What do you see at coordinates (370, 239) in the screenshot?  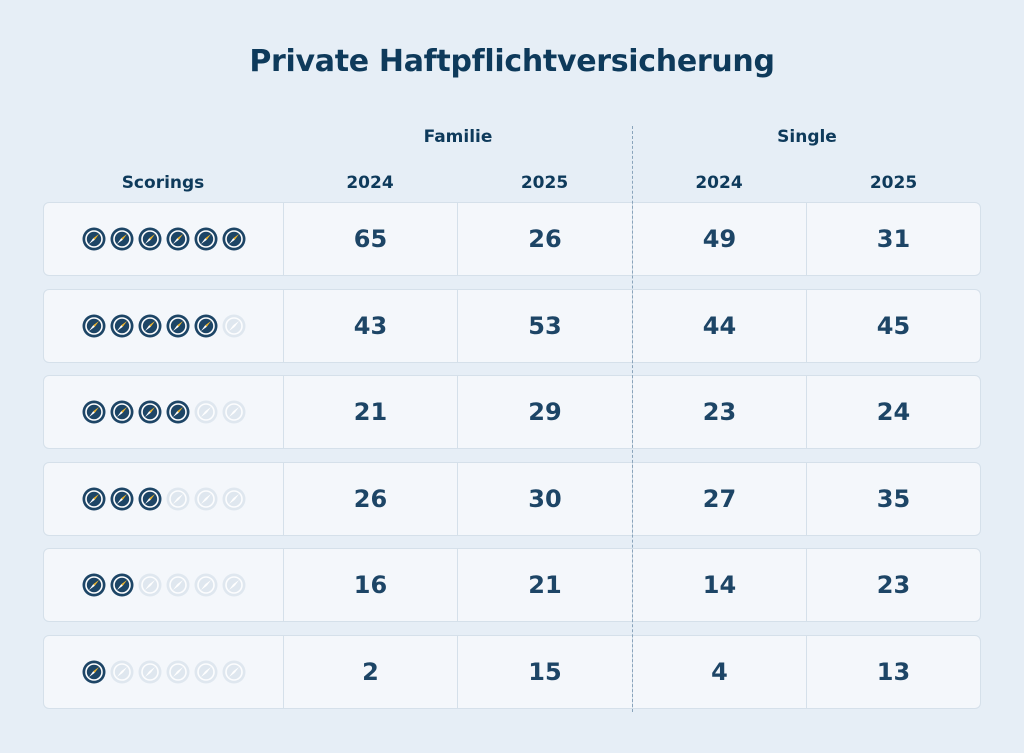 I see `value-cell-familie-2024: 65` at bounding box center [370, 239].